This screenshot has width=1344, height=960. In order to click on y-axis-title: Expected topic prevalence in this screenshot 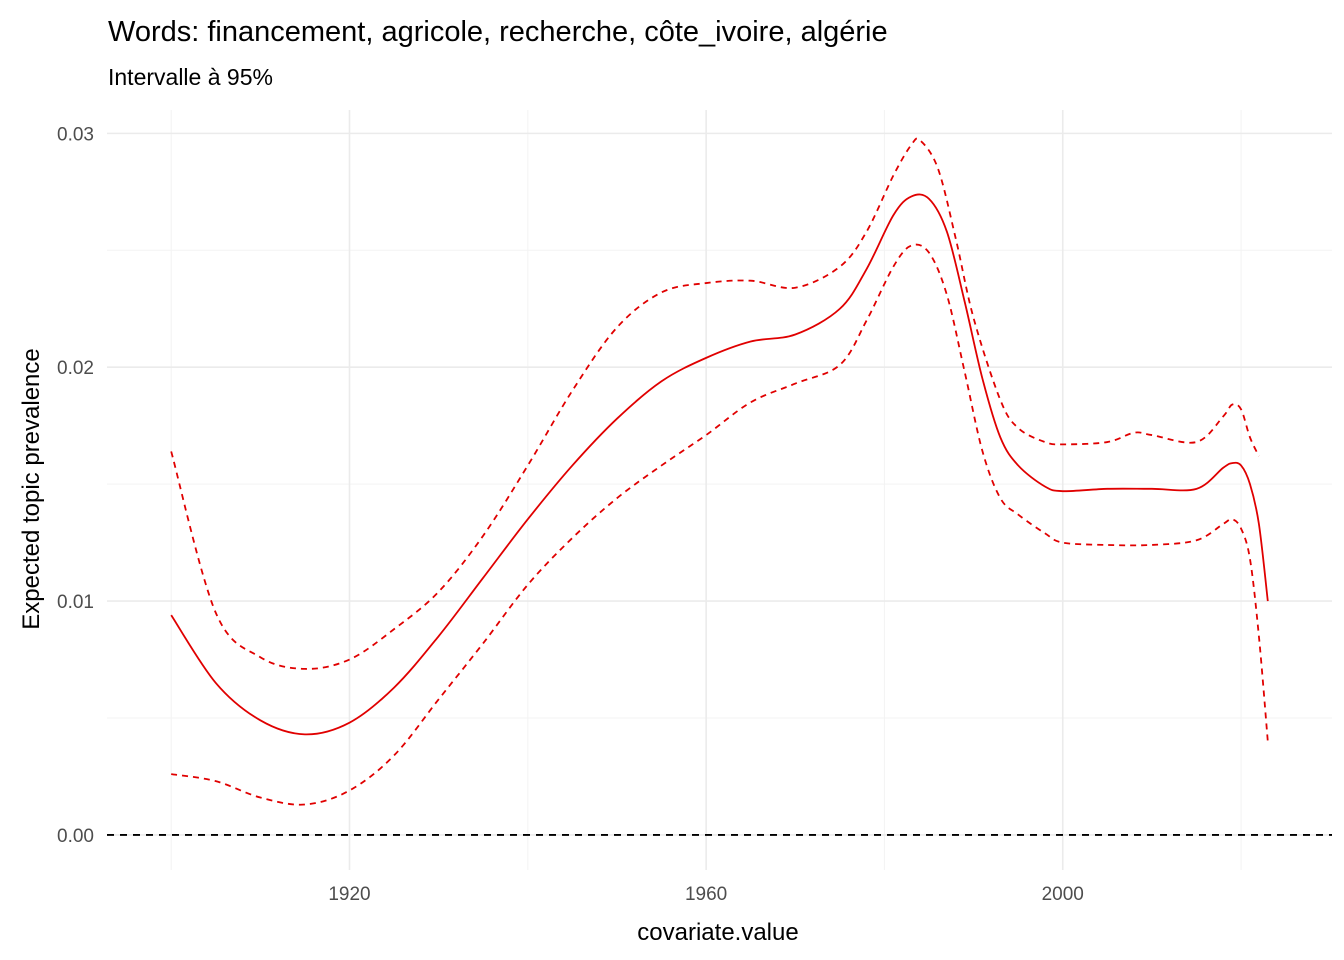, I will do `click(31, 489)`.